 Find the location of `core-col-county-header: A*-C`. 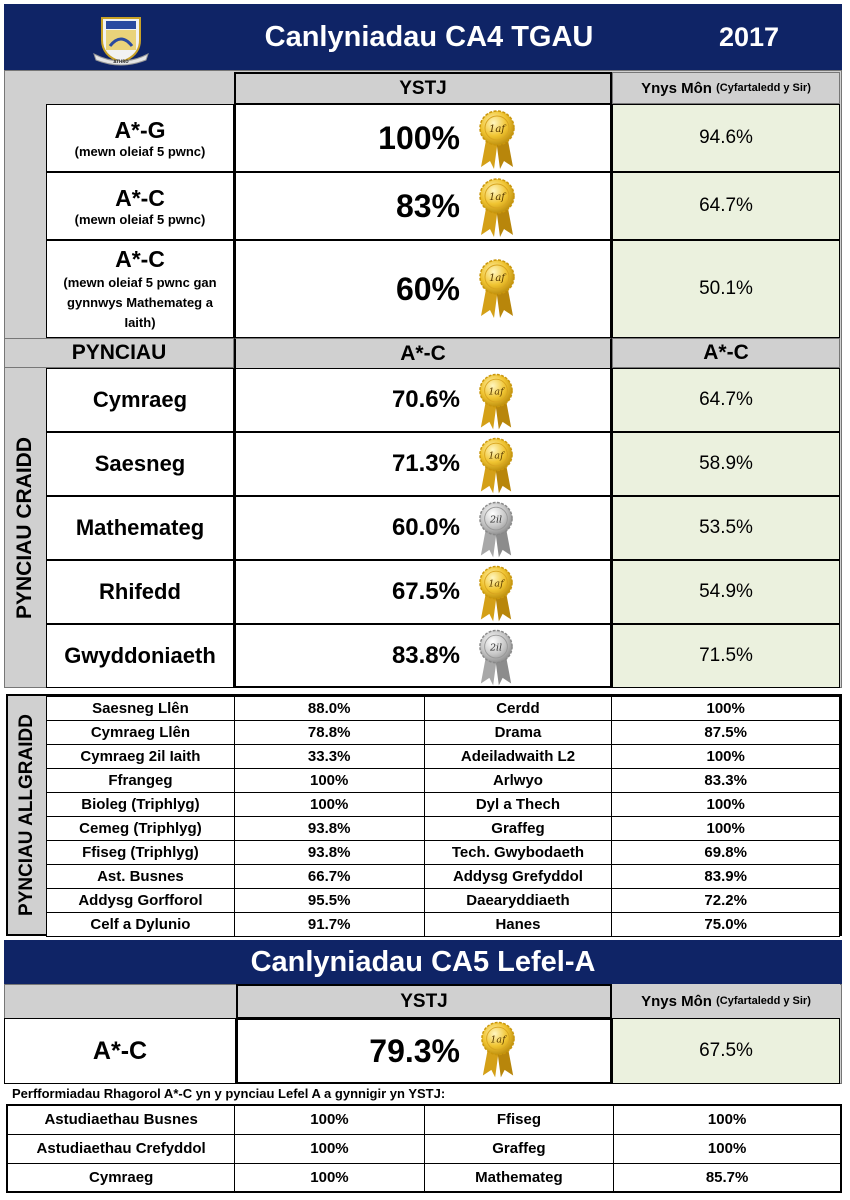

core-col-county-header: A*-C is located at coordinates (726, 353).